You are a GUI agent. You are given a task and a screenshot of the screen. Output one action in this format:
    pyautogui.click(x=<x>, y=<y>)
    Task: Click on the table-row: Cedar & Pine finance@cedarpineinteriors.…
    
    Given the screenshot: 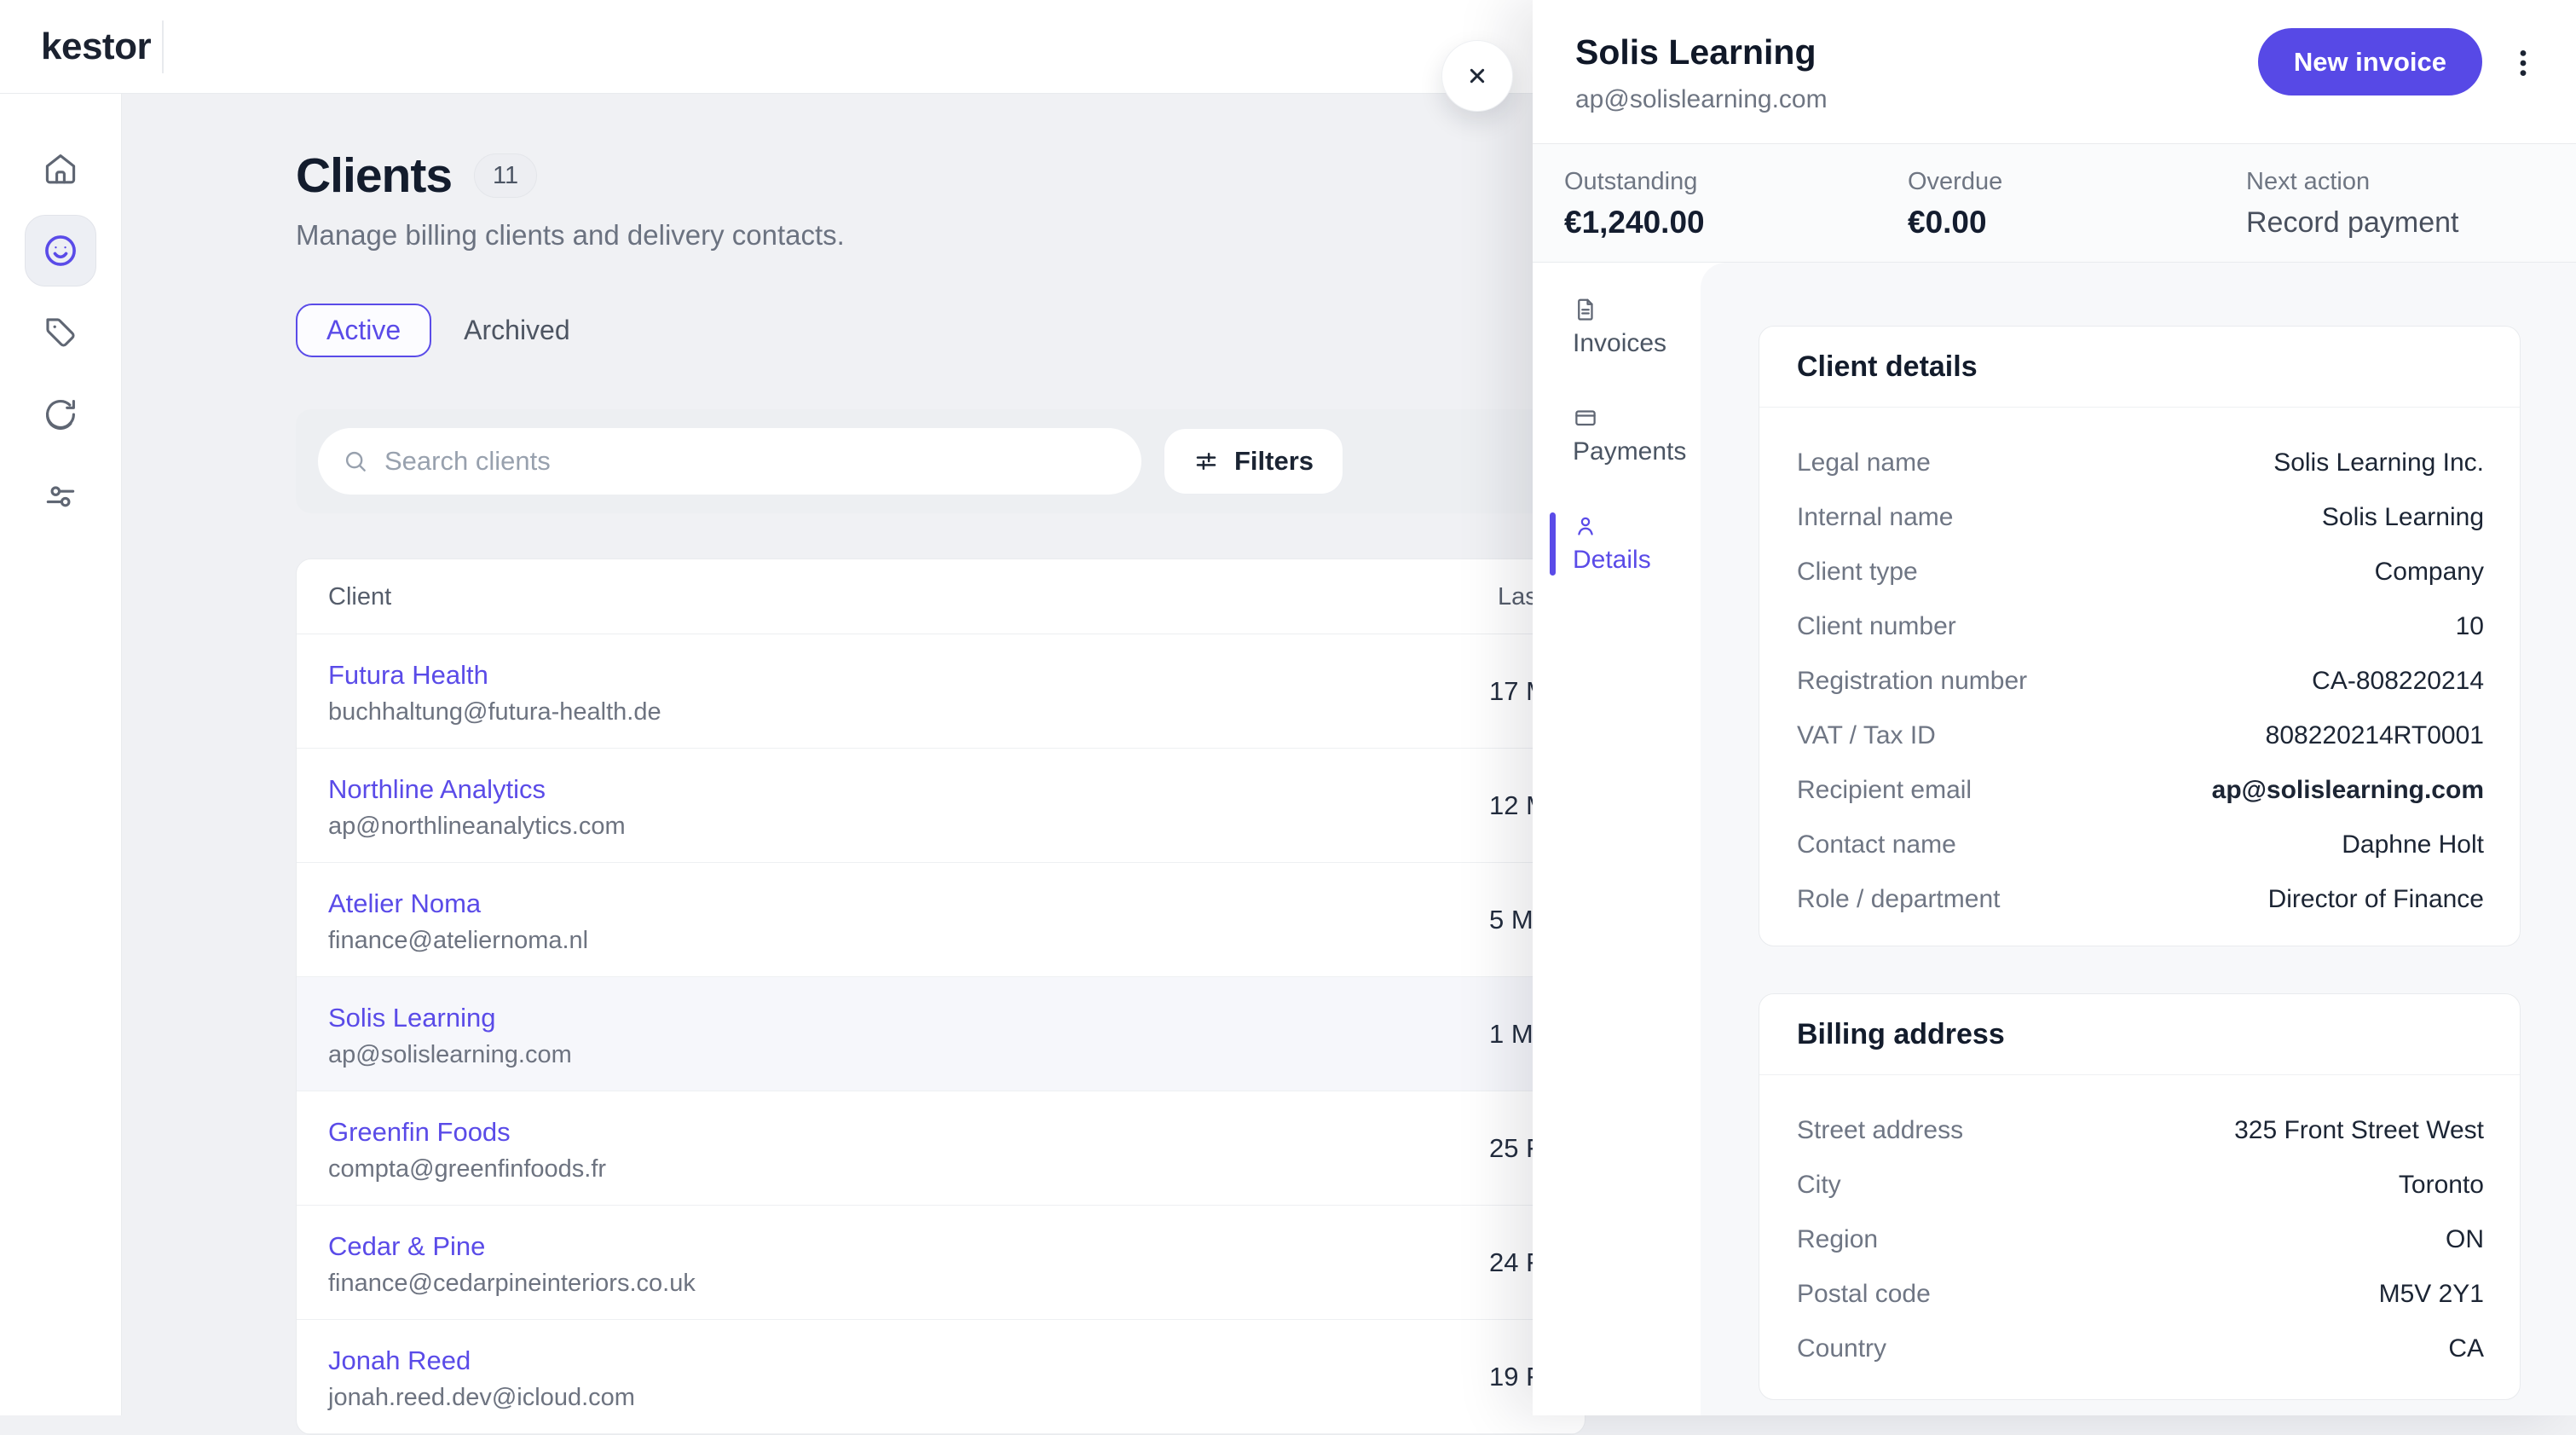 What is the action you would take?
    pyautogui.click(x=941, y=1263)
    